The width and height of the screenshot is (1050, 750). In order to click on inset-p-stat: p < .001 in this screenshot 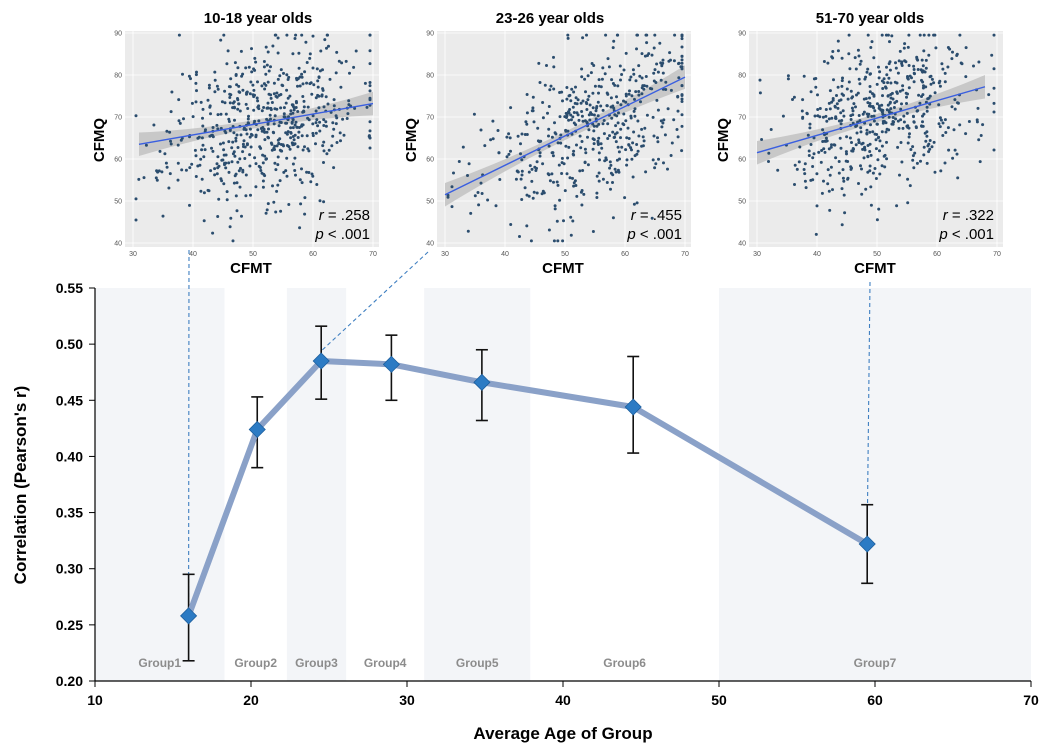, I will do `click(342, 234)`.